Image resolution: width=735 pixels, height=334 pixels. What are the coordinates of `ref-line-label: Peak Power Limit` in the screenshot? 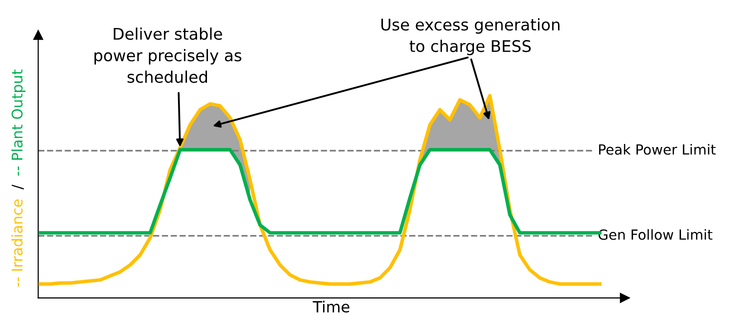 It's located at (657, 149).